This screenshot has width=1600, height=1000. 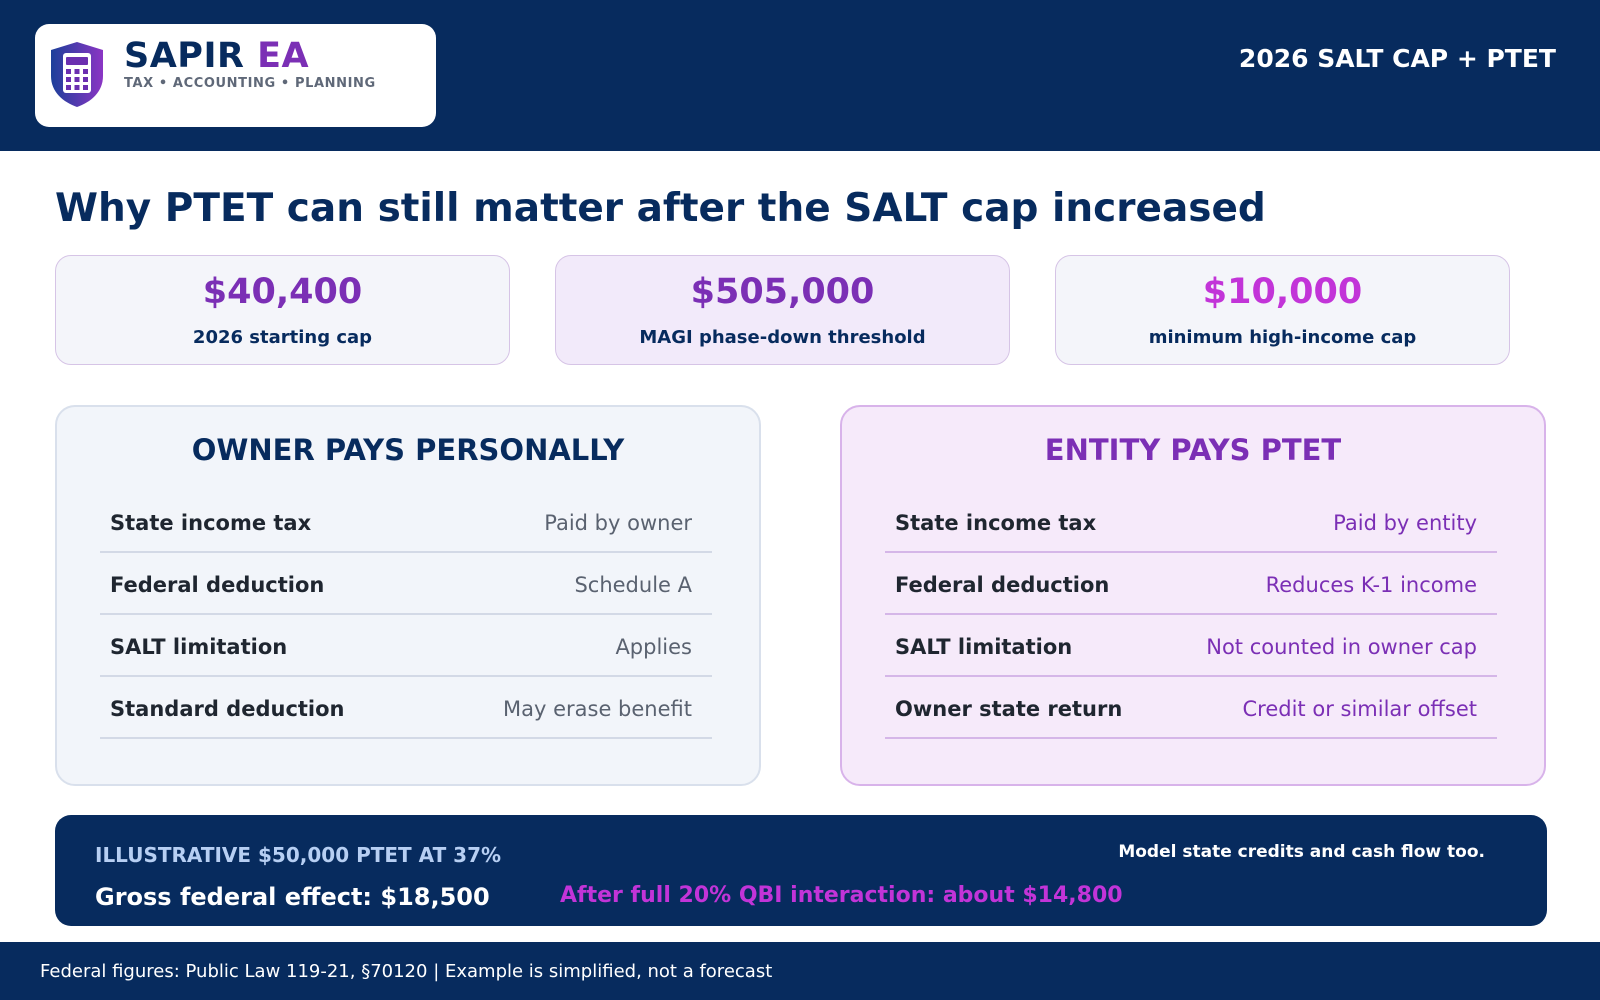 What do you see at coordinates (653, 647) in the screenshot?
I see `row-value: Applies` at bounding box center [653, 647].